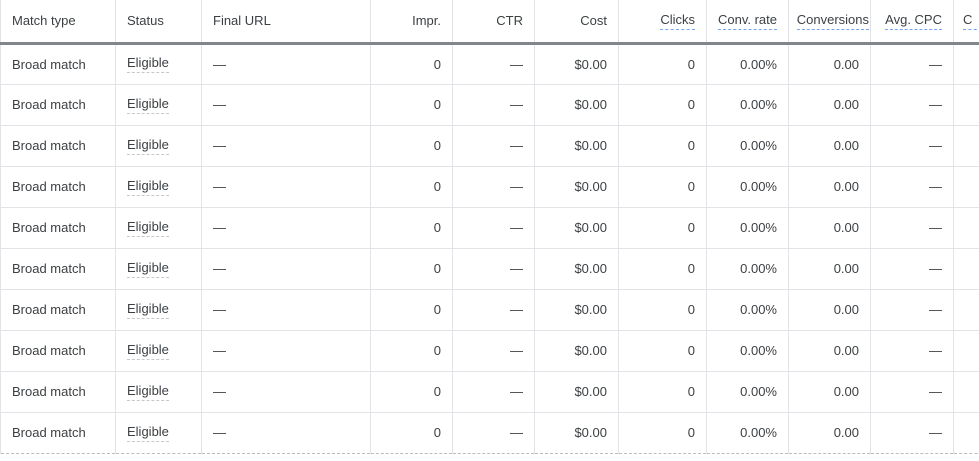  Describe the element at coordinates (493, 22) in the screenshot. I see `column-header-ctr: CTR` at that location.